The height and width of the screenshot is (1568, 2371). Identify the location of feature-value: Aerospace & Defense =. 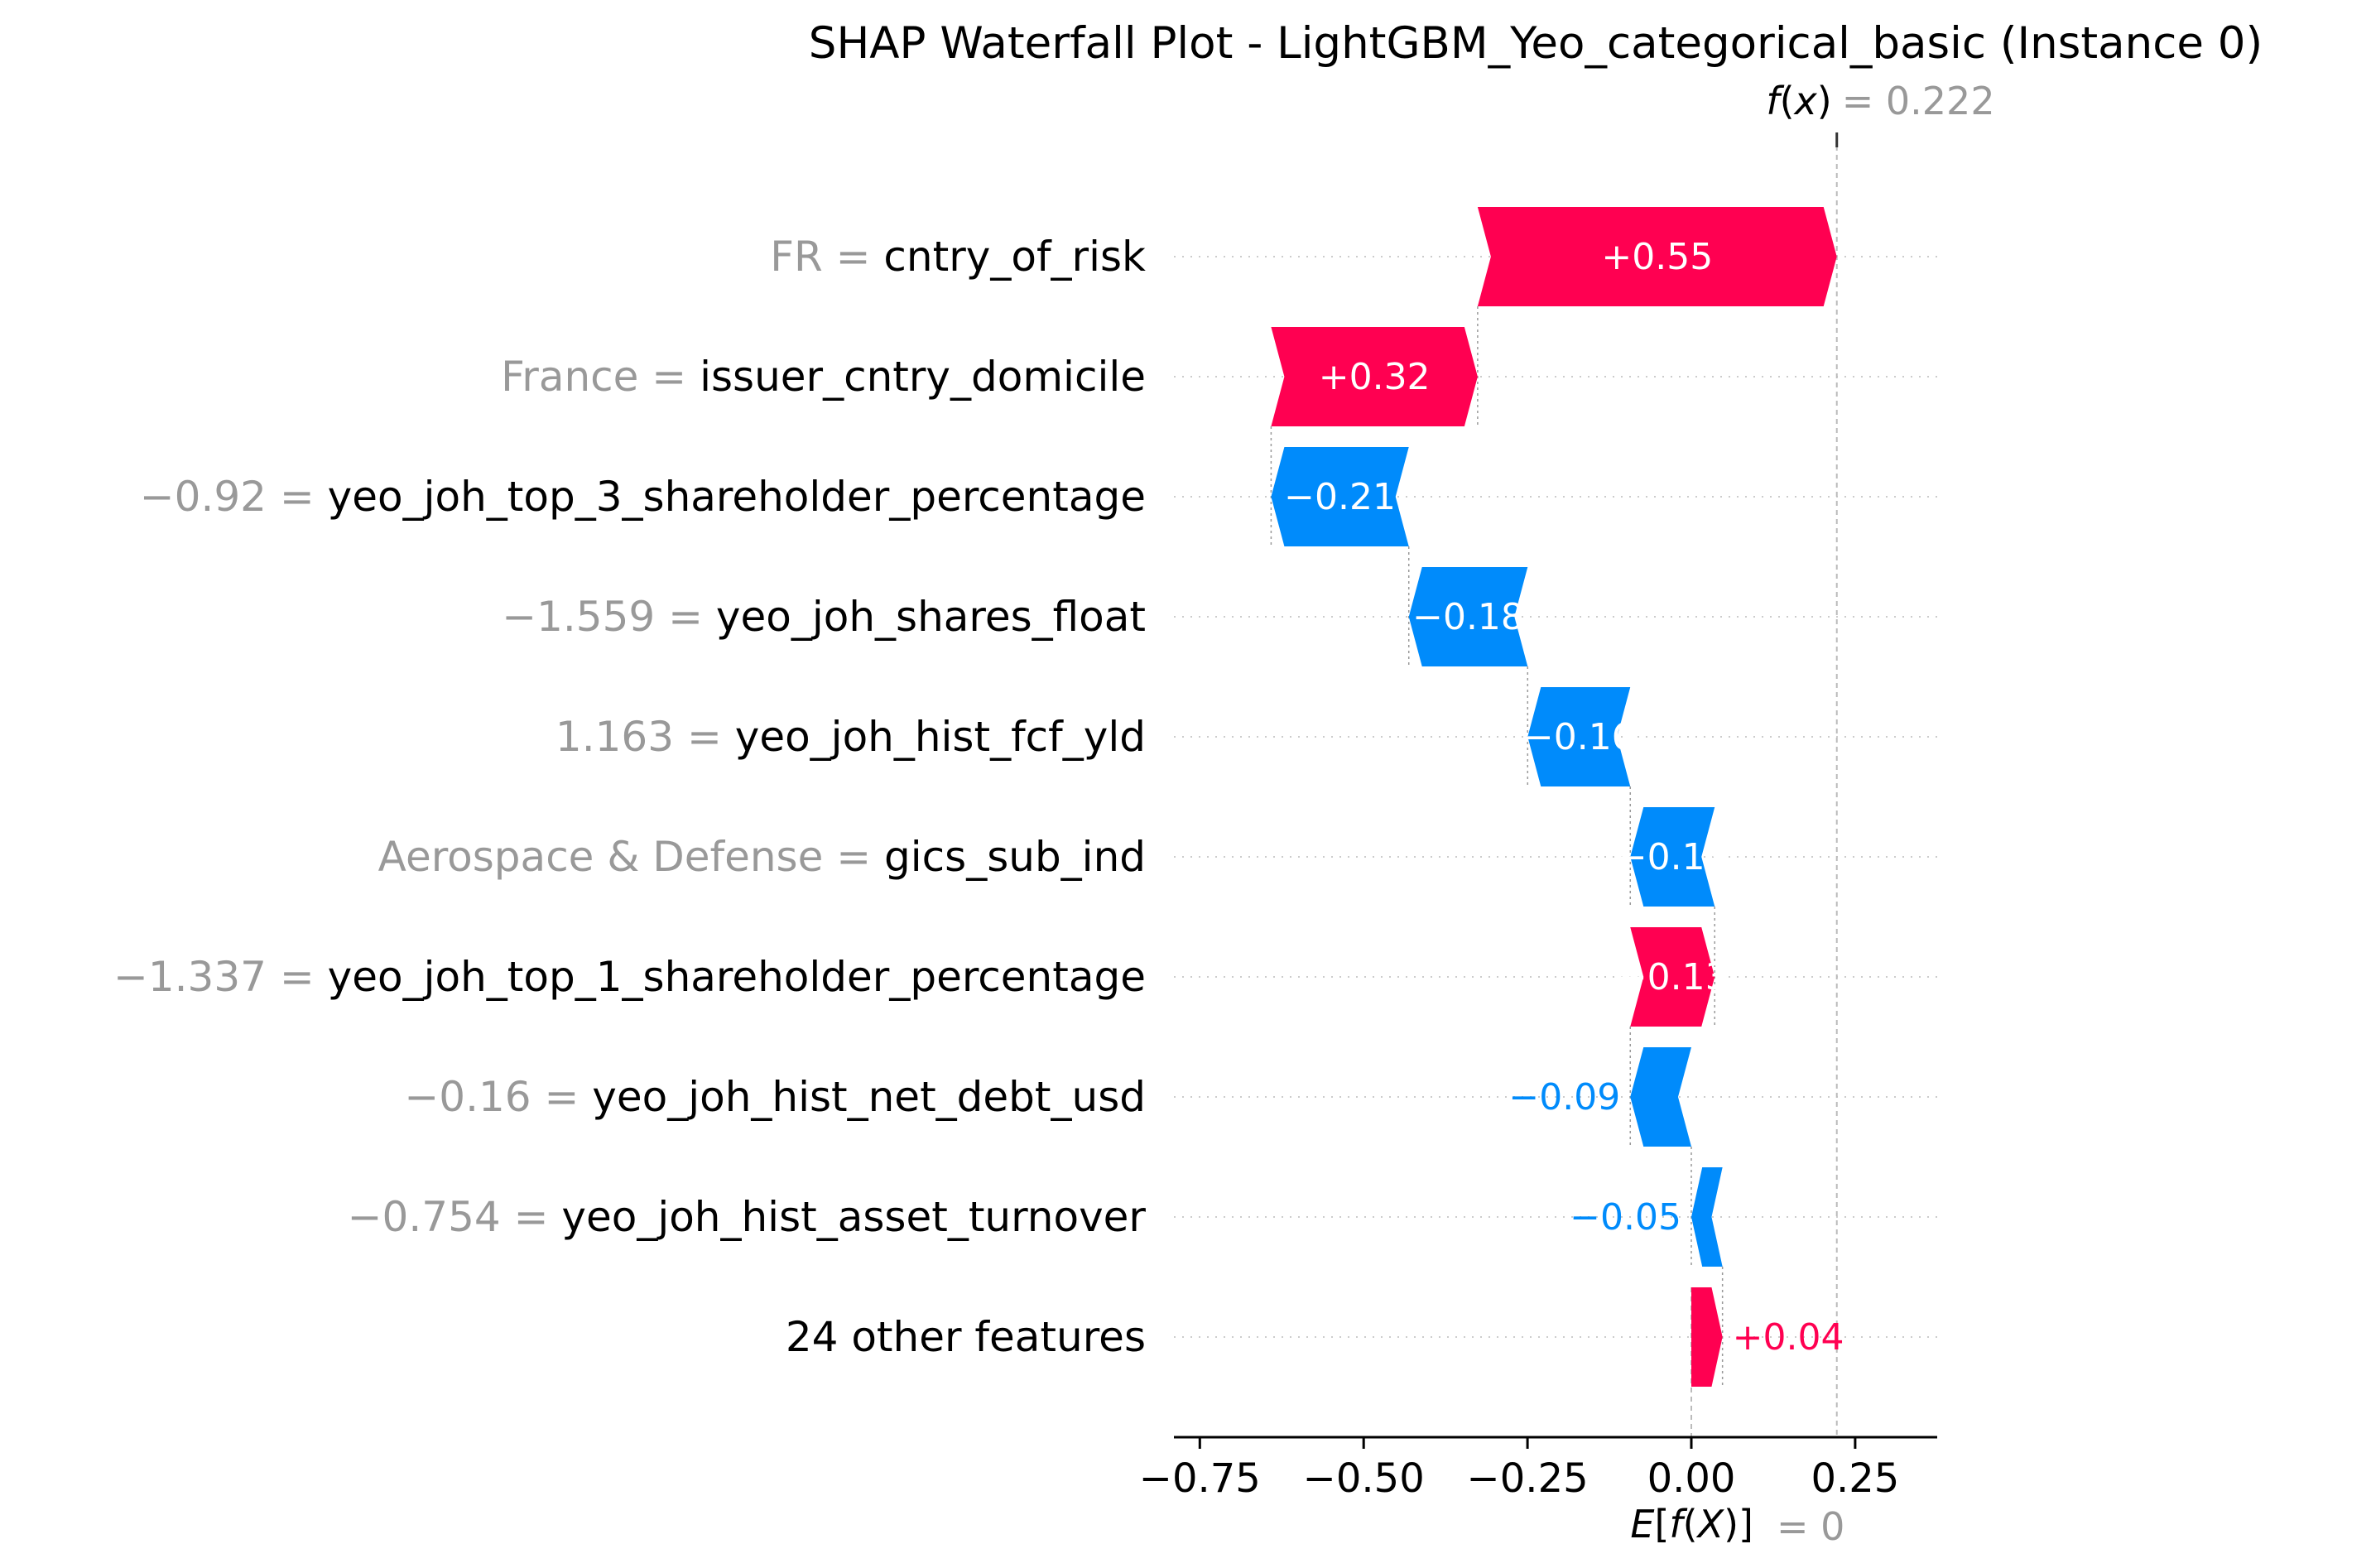
(631, 857).